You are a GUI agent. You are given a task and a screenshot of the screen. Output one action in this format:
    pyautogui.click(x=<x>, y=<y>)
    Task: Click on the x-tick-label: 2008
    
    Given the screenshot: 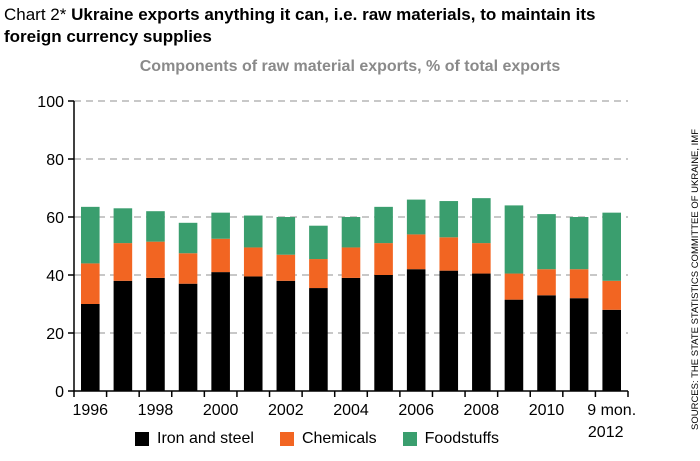 What is the action you would take?
    pyautogui.click(x=482, y=410)
    